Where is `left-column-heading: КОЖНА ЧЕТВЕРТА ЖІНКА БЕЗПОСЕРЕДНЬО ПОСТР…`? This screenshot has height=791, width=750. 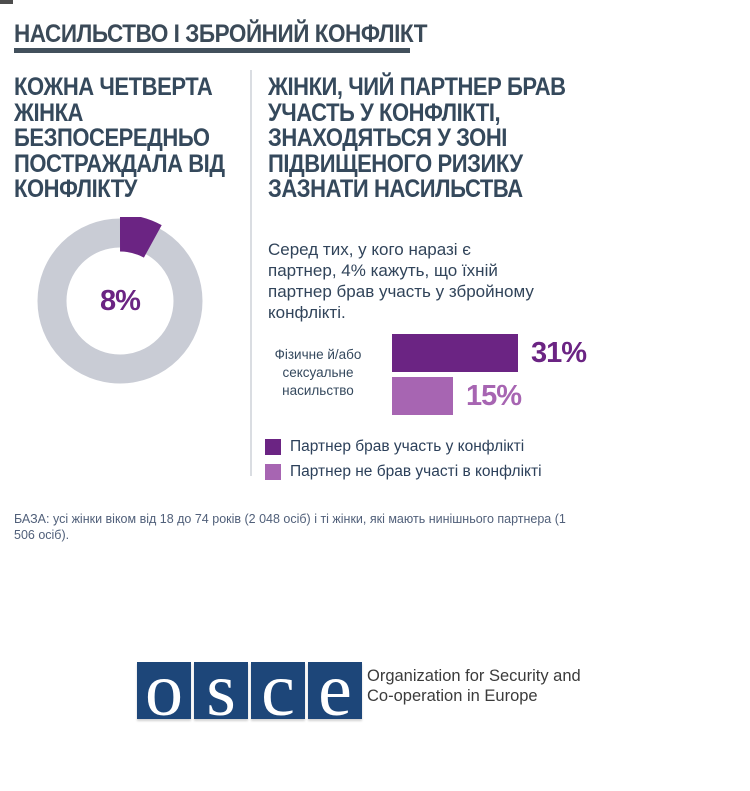
left-column-heading: КОЖНА ЧЕТВЕРТА ЖІНКА БЕЗПОСЕРЕДНЬО ПОСТР… is located at coordinates (119, 138).